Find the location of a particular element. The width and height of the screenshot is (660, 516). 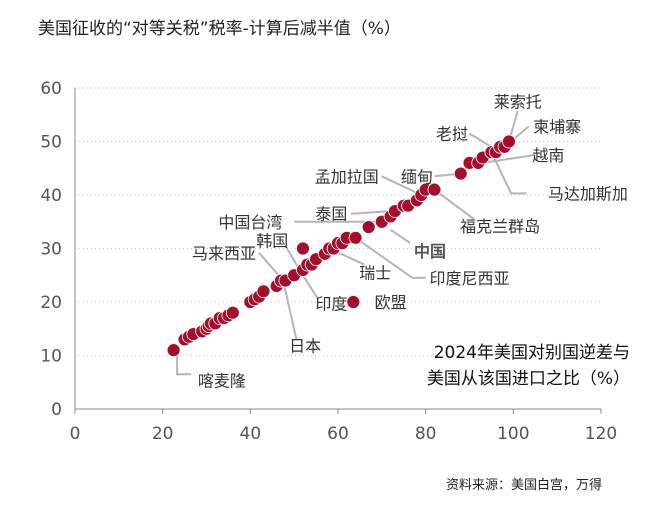

x-tick-label: 0 is located at coordinates (75, 434).